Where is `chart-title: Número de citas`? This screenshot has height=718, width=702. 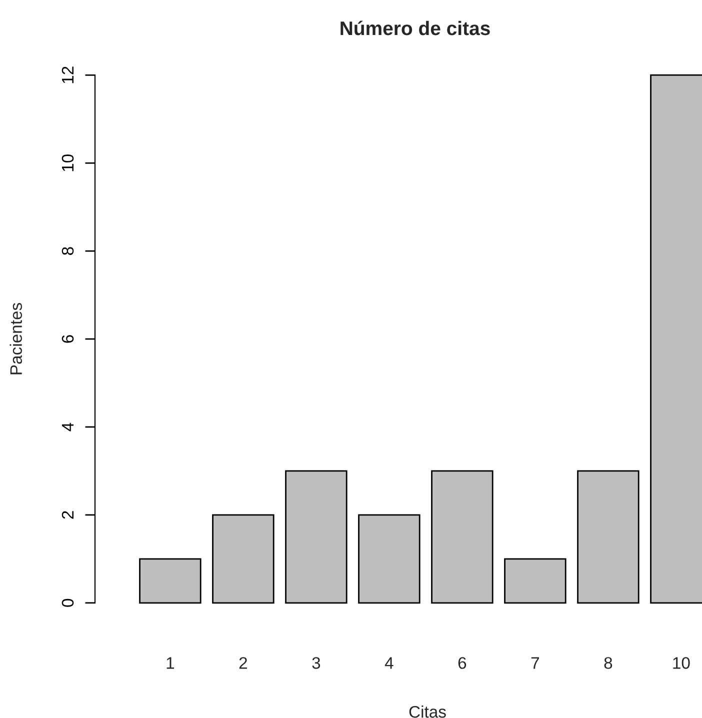
chart-title: Número de citas is located at coordinates (415, 28).